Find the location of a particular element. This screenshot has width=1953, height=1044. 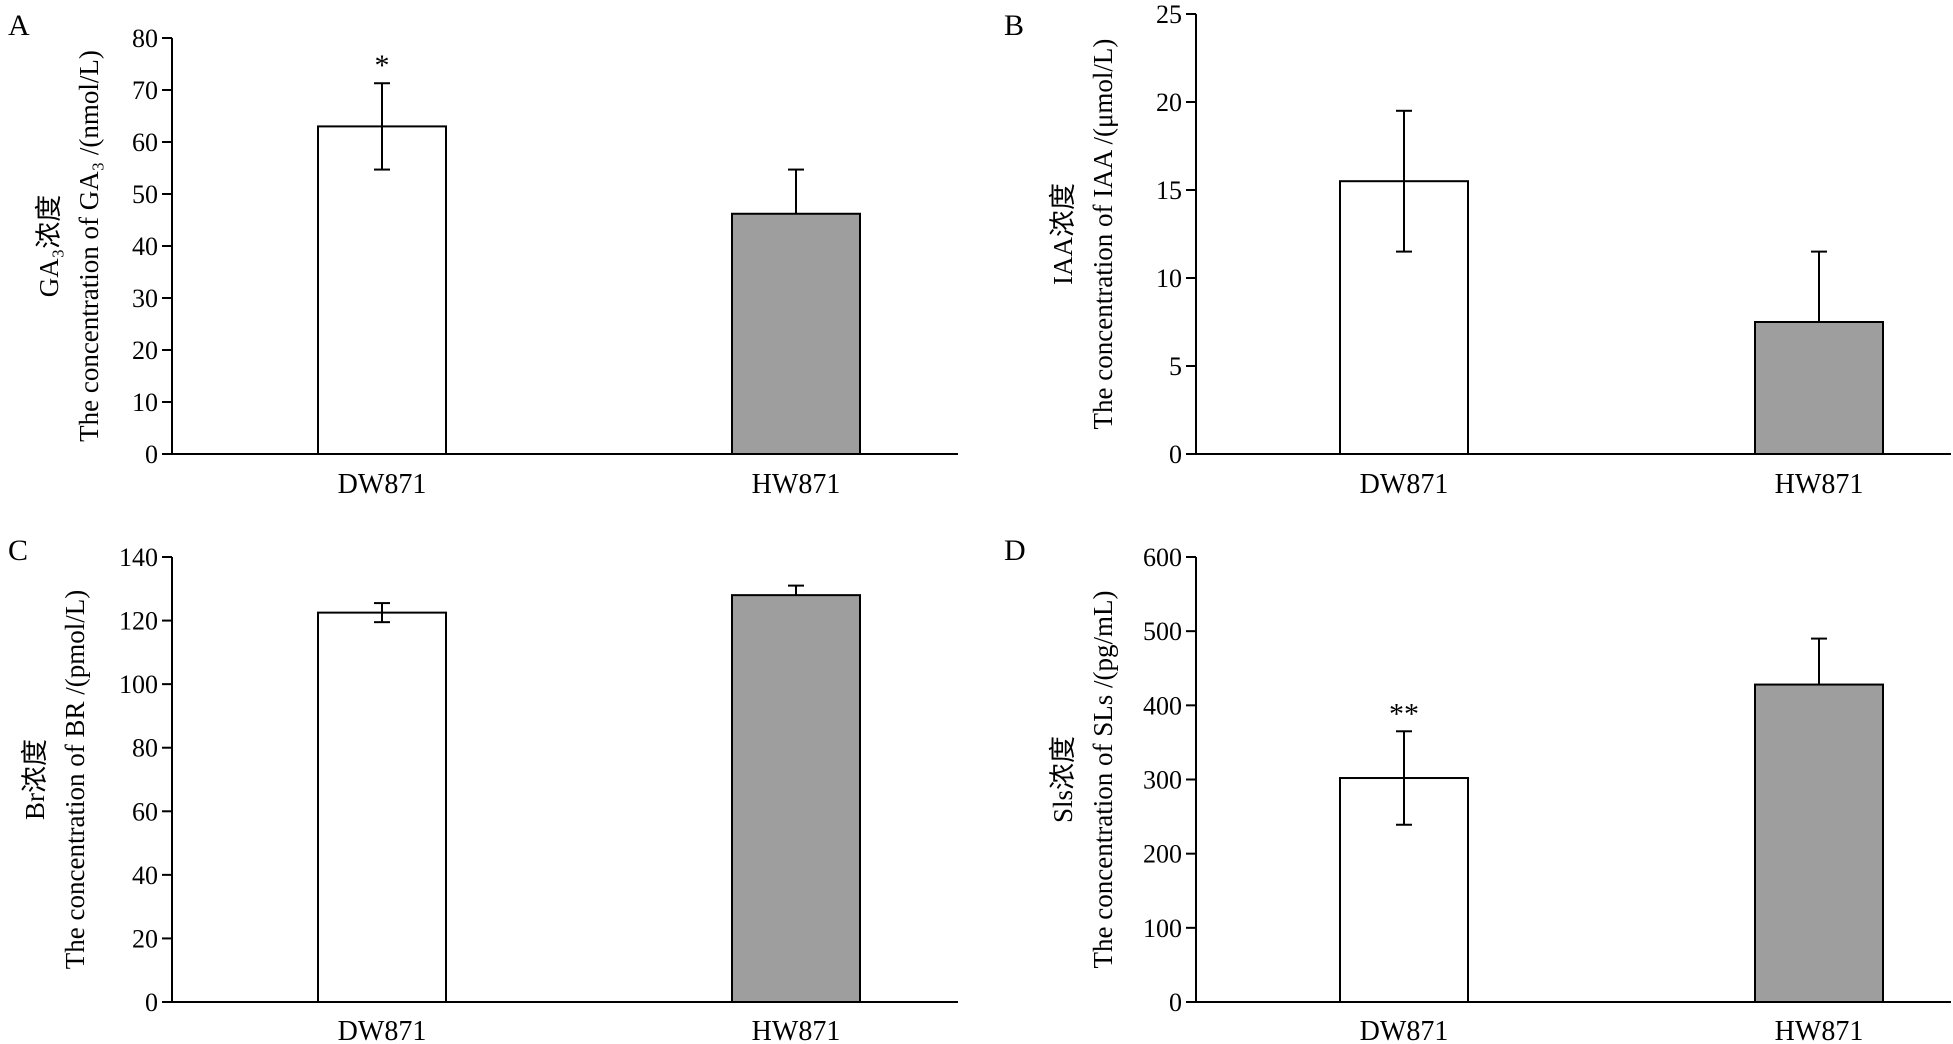

panel-letter: B is located at coordinates (1014, 25).